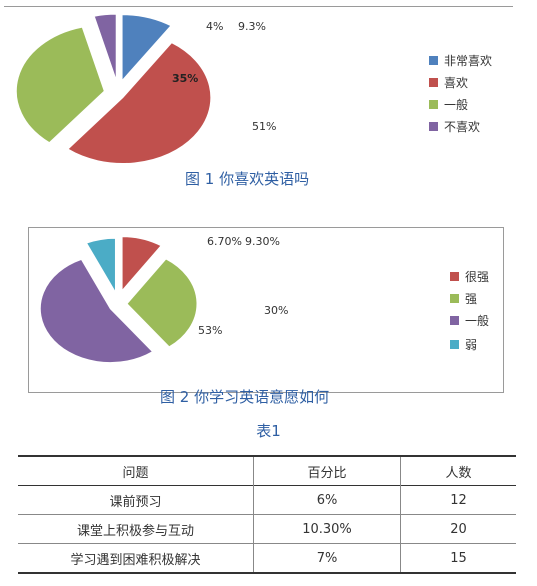 This screenshot has width=537, height=586. What do you see at coordinates (224, 241) in the screenshot?
I see `chart2-label-6-70: 6.70%` at bounding box center [224, 241].